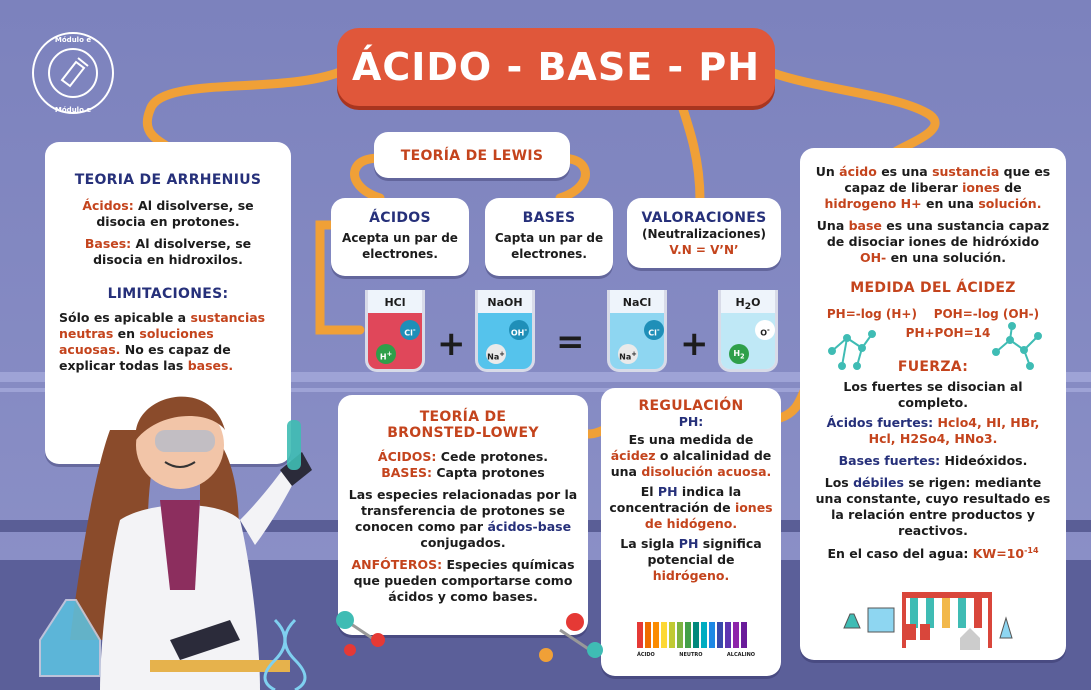  I want to click on valoraciones-subtitle: (Neutralizaciones), so click(704, 234).